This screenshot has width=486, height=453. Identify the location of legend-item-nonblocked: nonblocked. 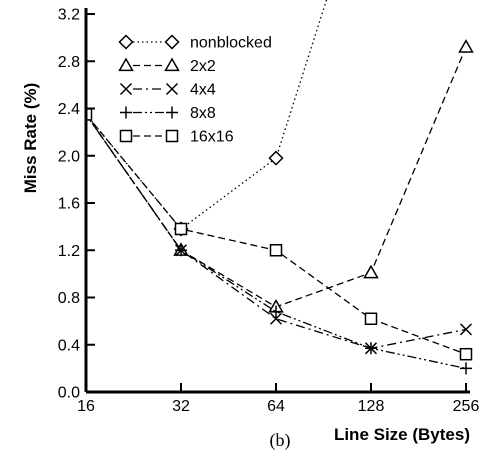
(195, 43).